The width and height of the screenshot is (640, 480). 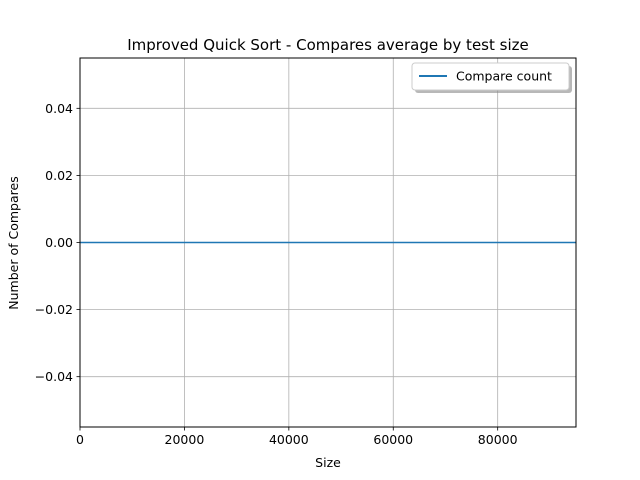 What do you see at coordinates (59, 175) in the screenshot?
I see `y-tick-label: 0.02` at bounding box center [59, 175].